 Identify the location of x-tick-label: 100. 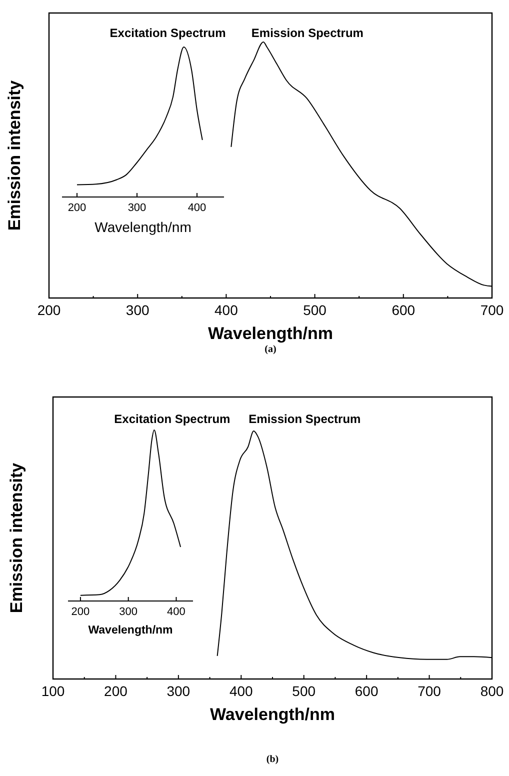
(53, 691).